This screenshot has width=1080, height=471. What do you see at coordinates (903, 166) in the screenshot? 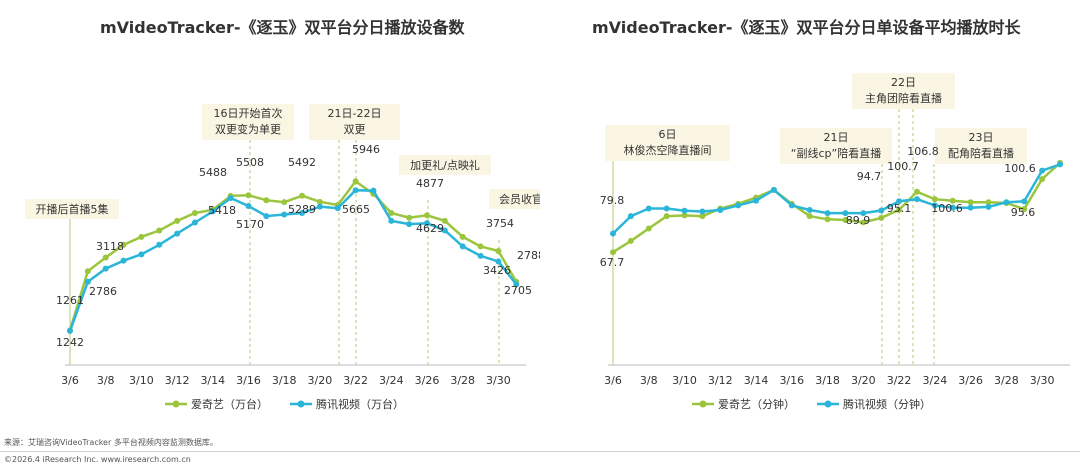
I see `data-label: 100.7` at bounding box center [903, 166].